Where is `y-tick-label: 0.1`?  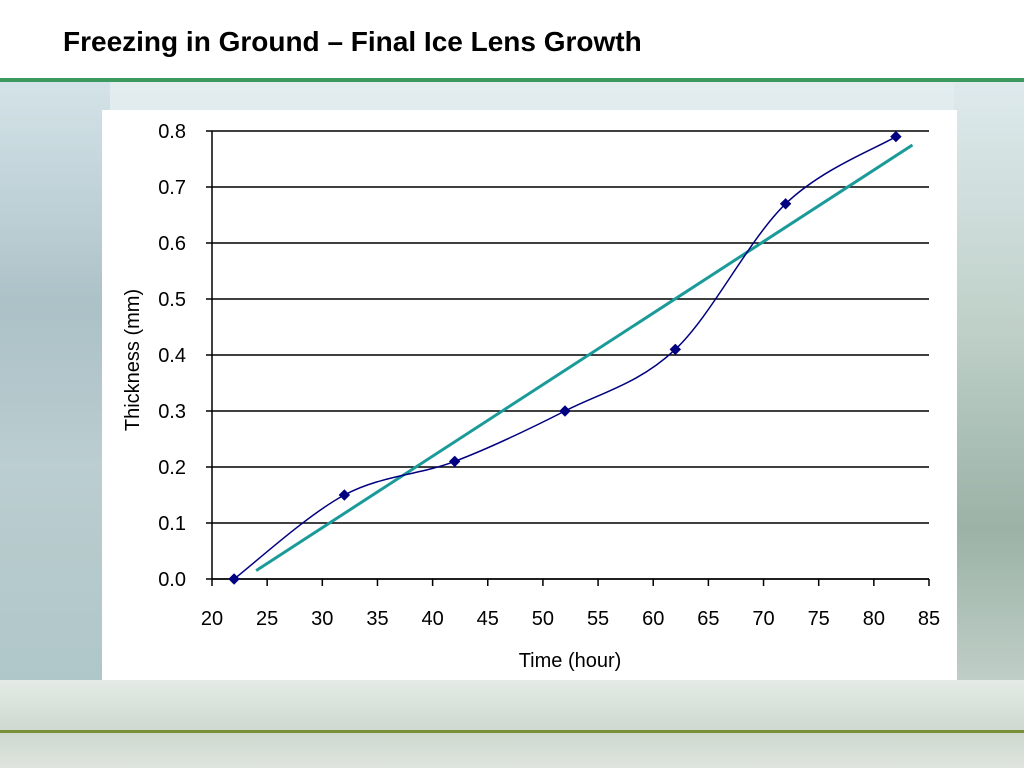
y-tick-label: 0.1 is located at coordinates (172, 524).